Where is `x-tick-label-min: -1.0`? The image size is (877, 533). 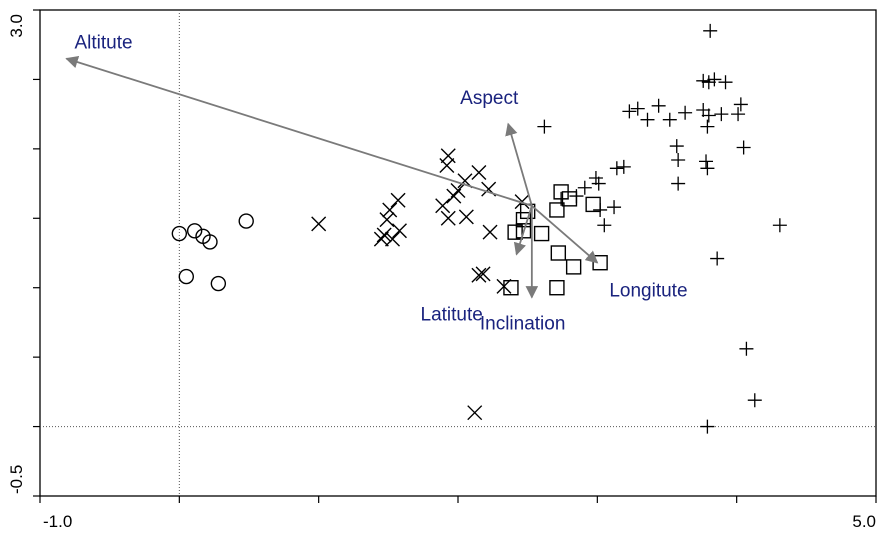
x-tick-label-min: -1.0 is located at coordinates (57, 521).